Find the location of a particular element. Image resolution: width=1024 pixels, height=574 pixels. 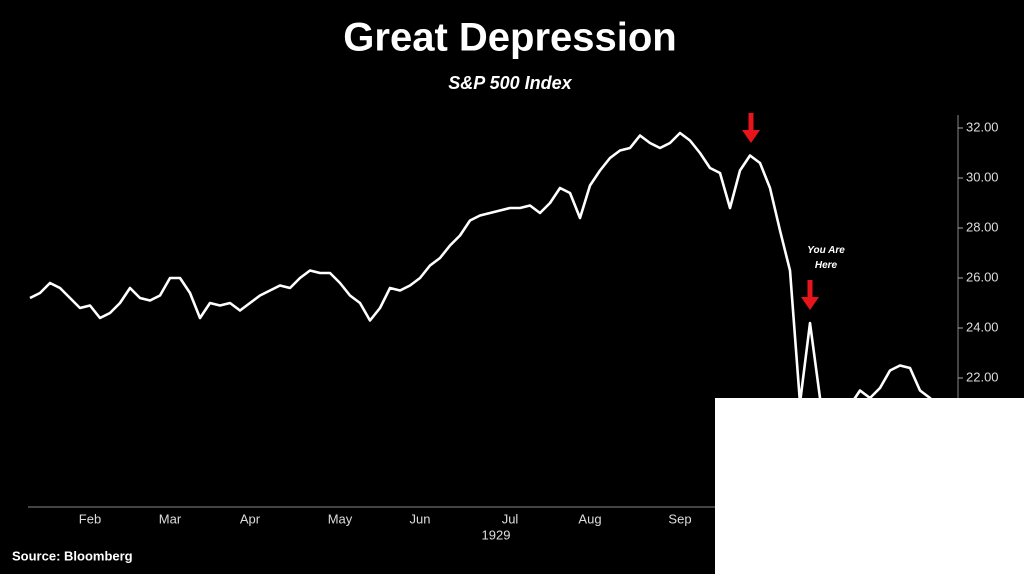

x-tick-label: Sep is located at coordinates (679, 518).